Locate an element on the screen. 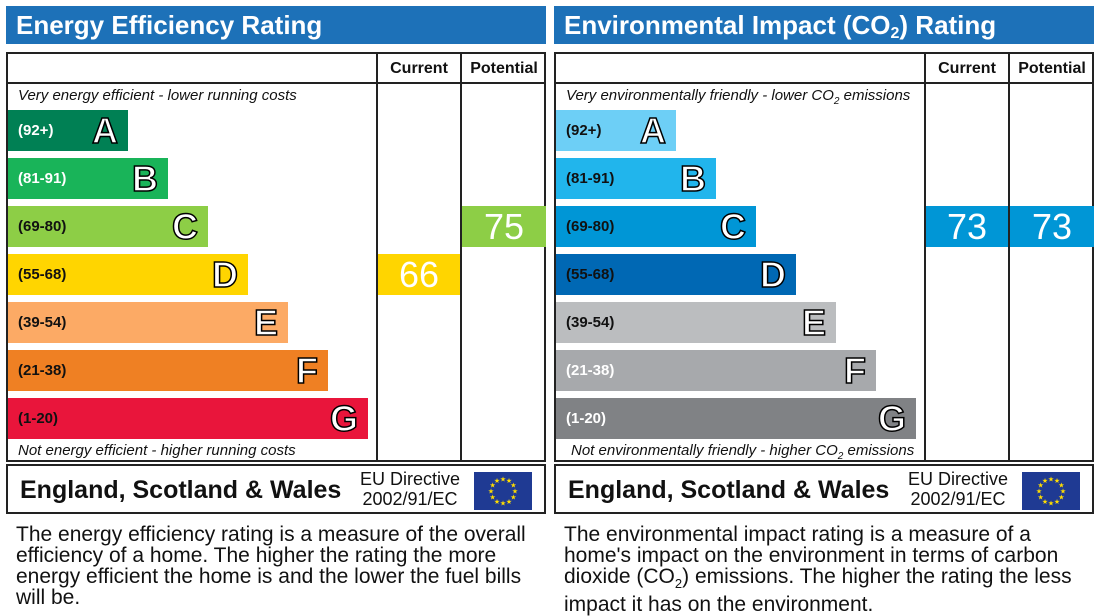 This screenshot has width=1098, height=616. current-rating-marker: 73 is located at coordinates (967, 226).